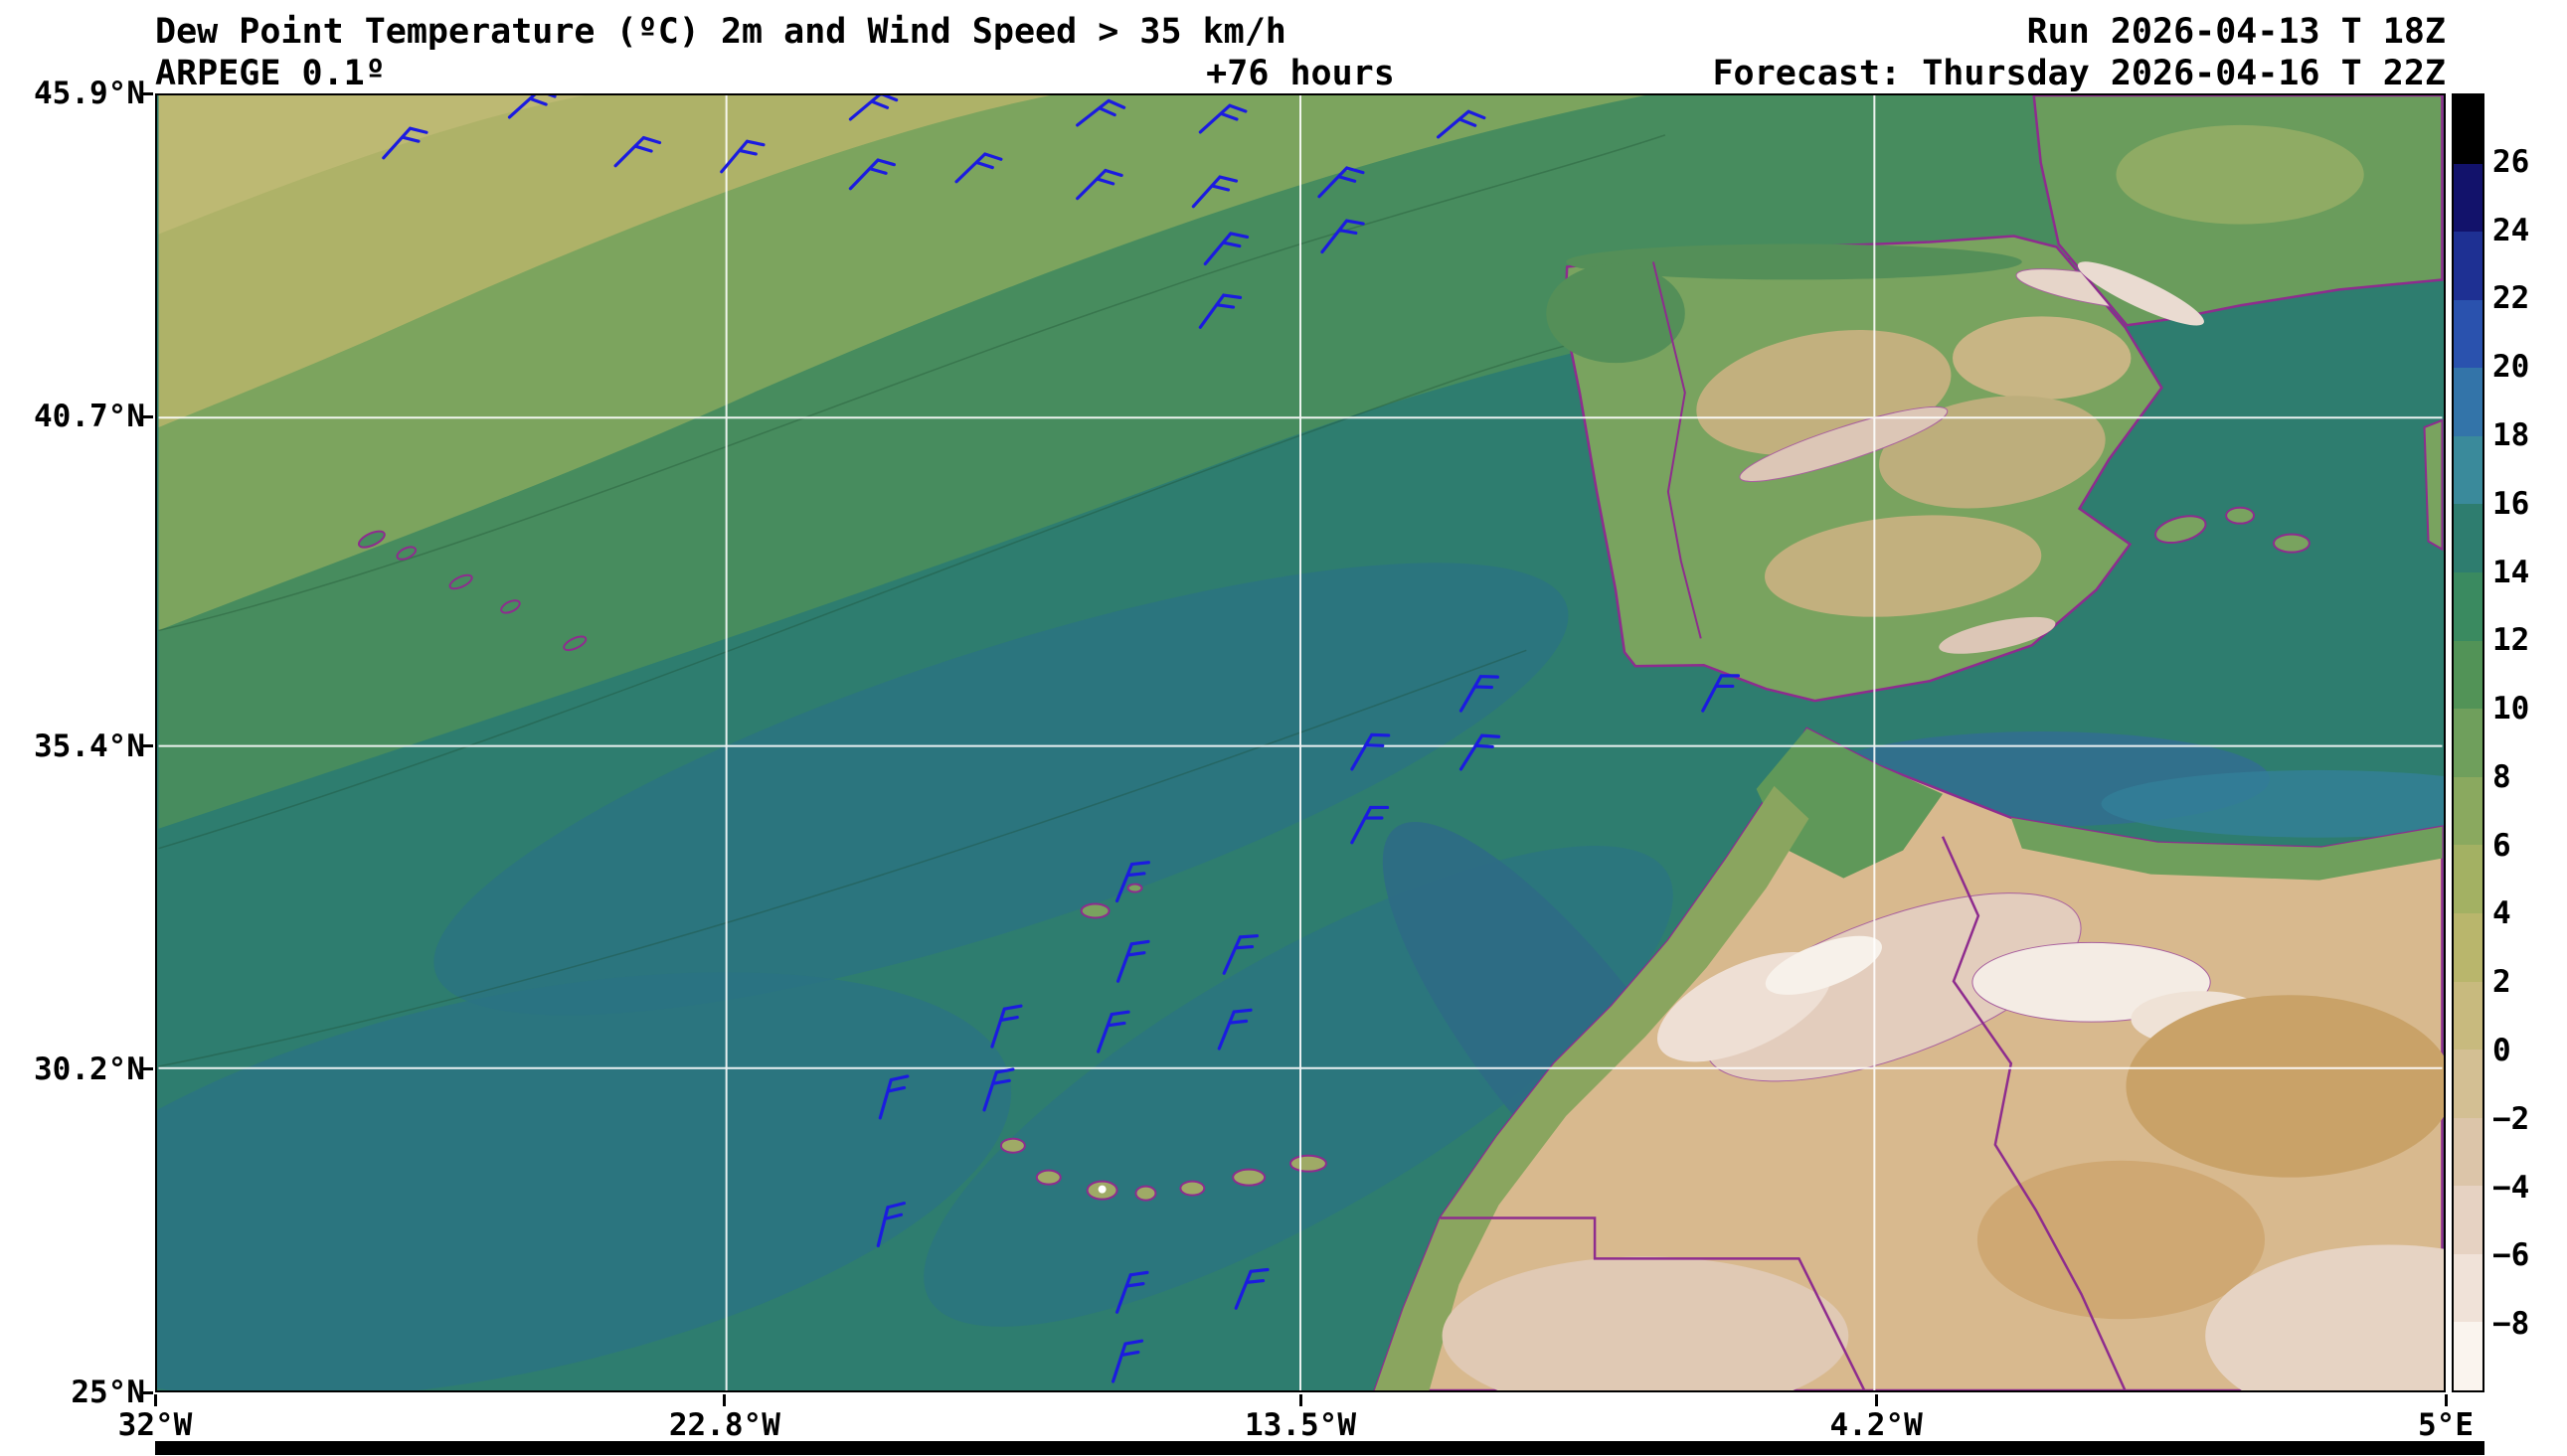 This screenshot has width=2567, height=1456. I want to click on border-western-sahara, so click(1653, 1303).